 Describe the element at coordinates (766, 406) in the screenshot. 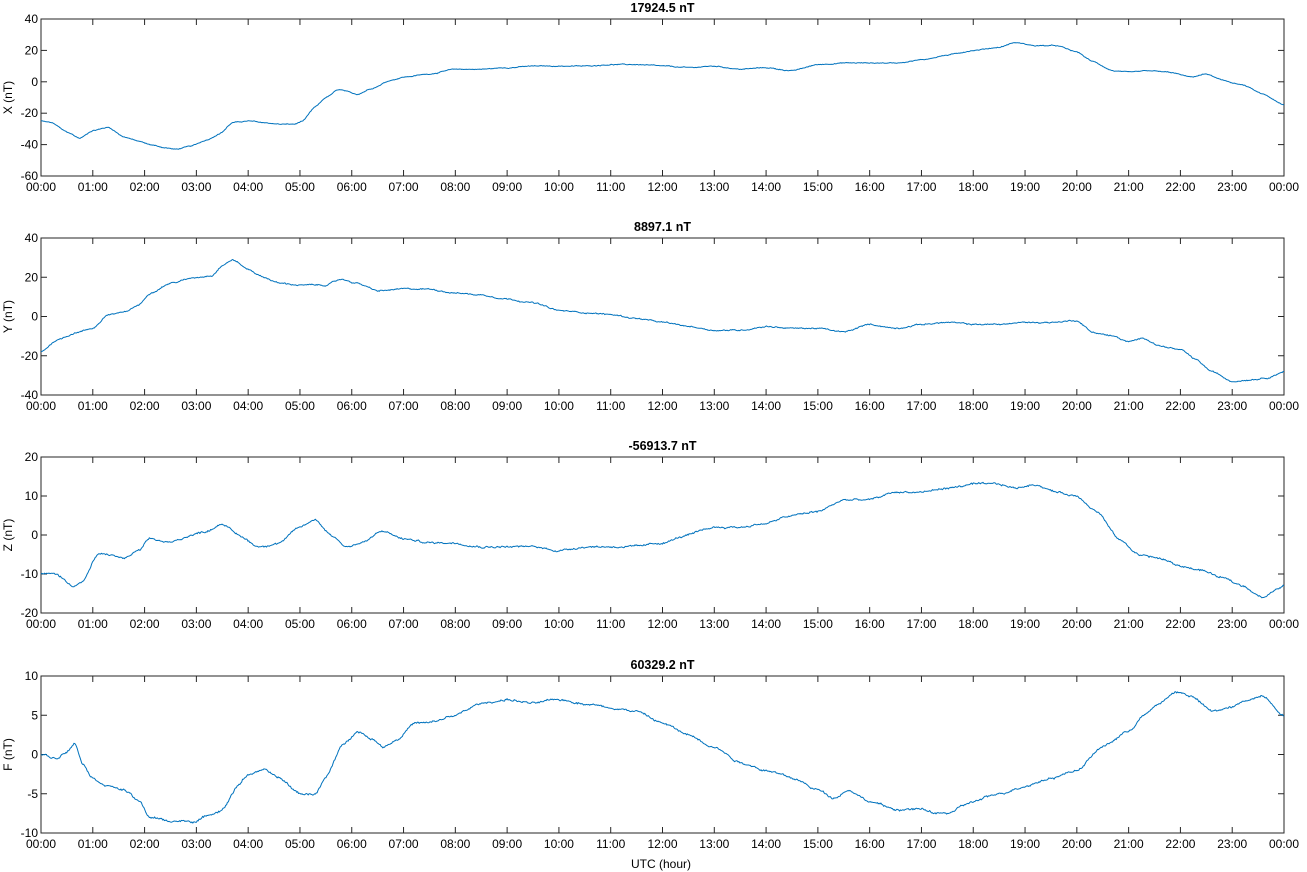

I see `panel-y-xtick-label: 14:00` at that location.